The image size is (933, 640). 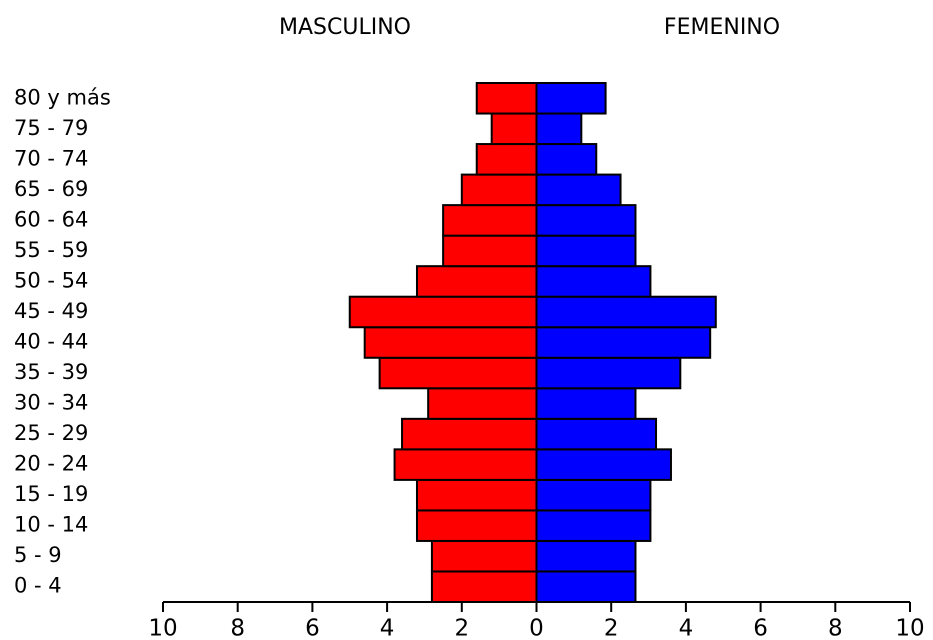 I want to click on y-tick-label: 75 - 79, so click(x=51, y=128).